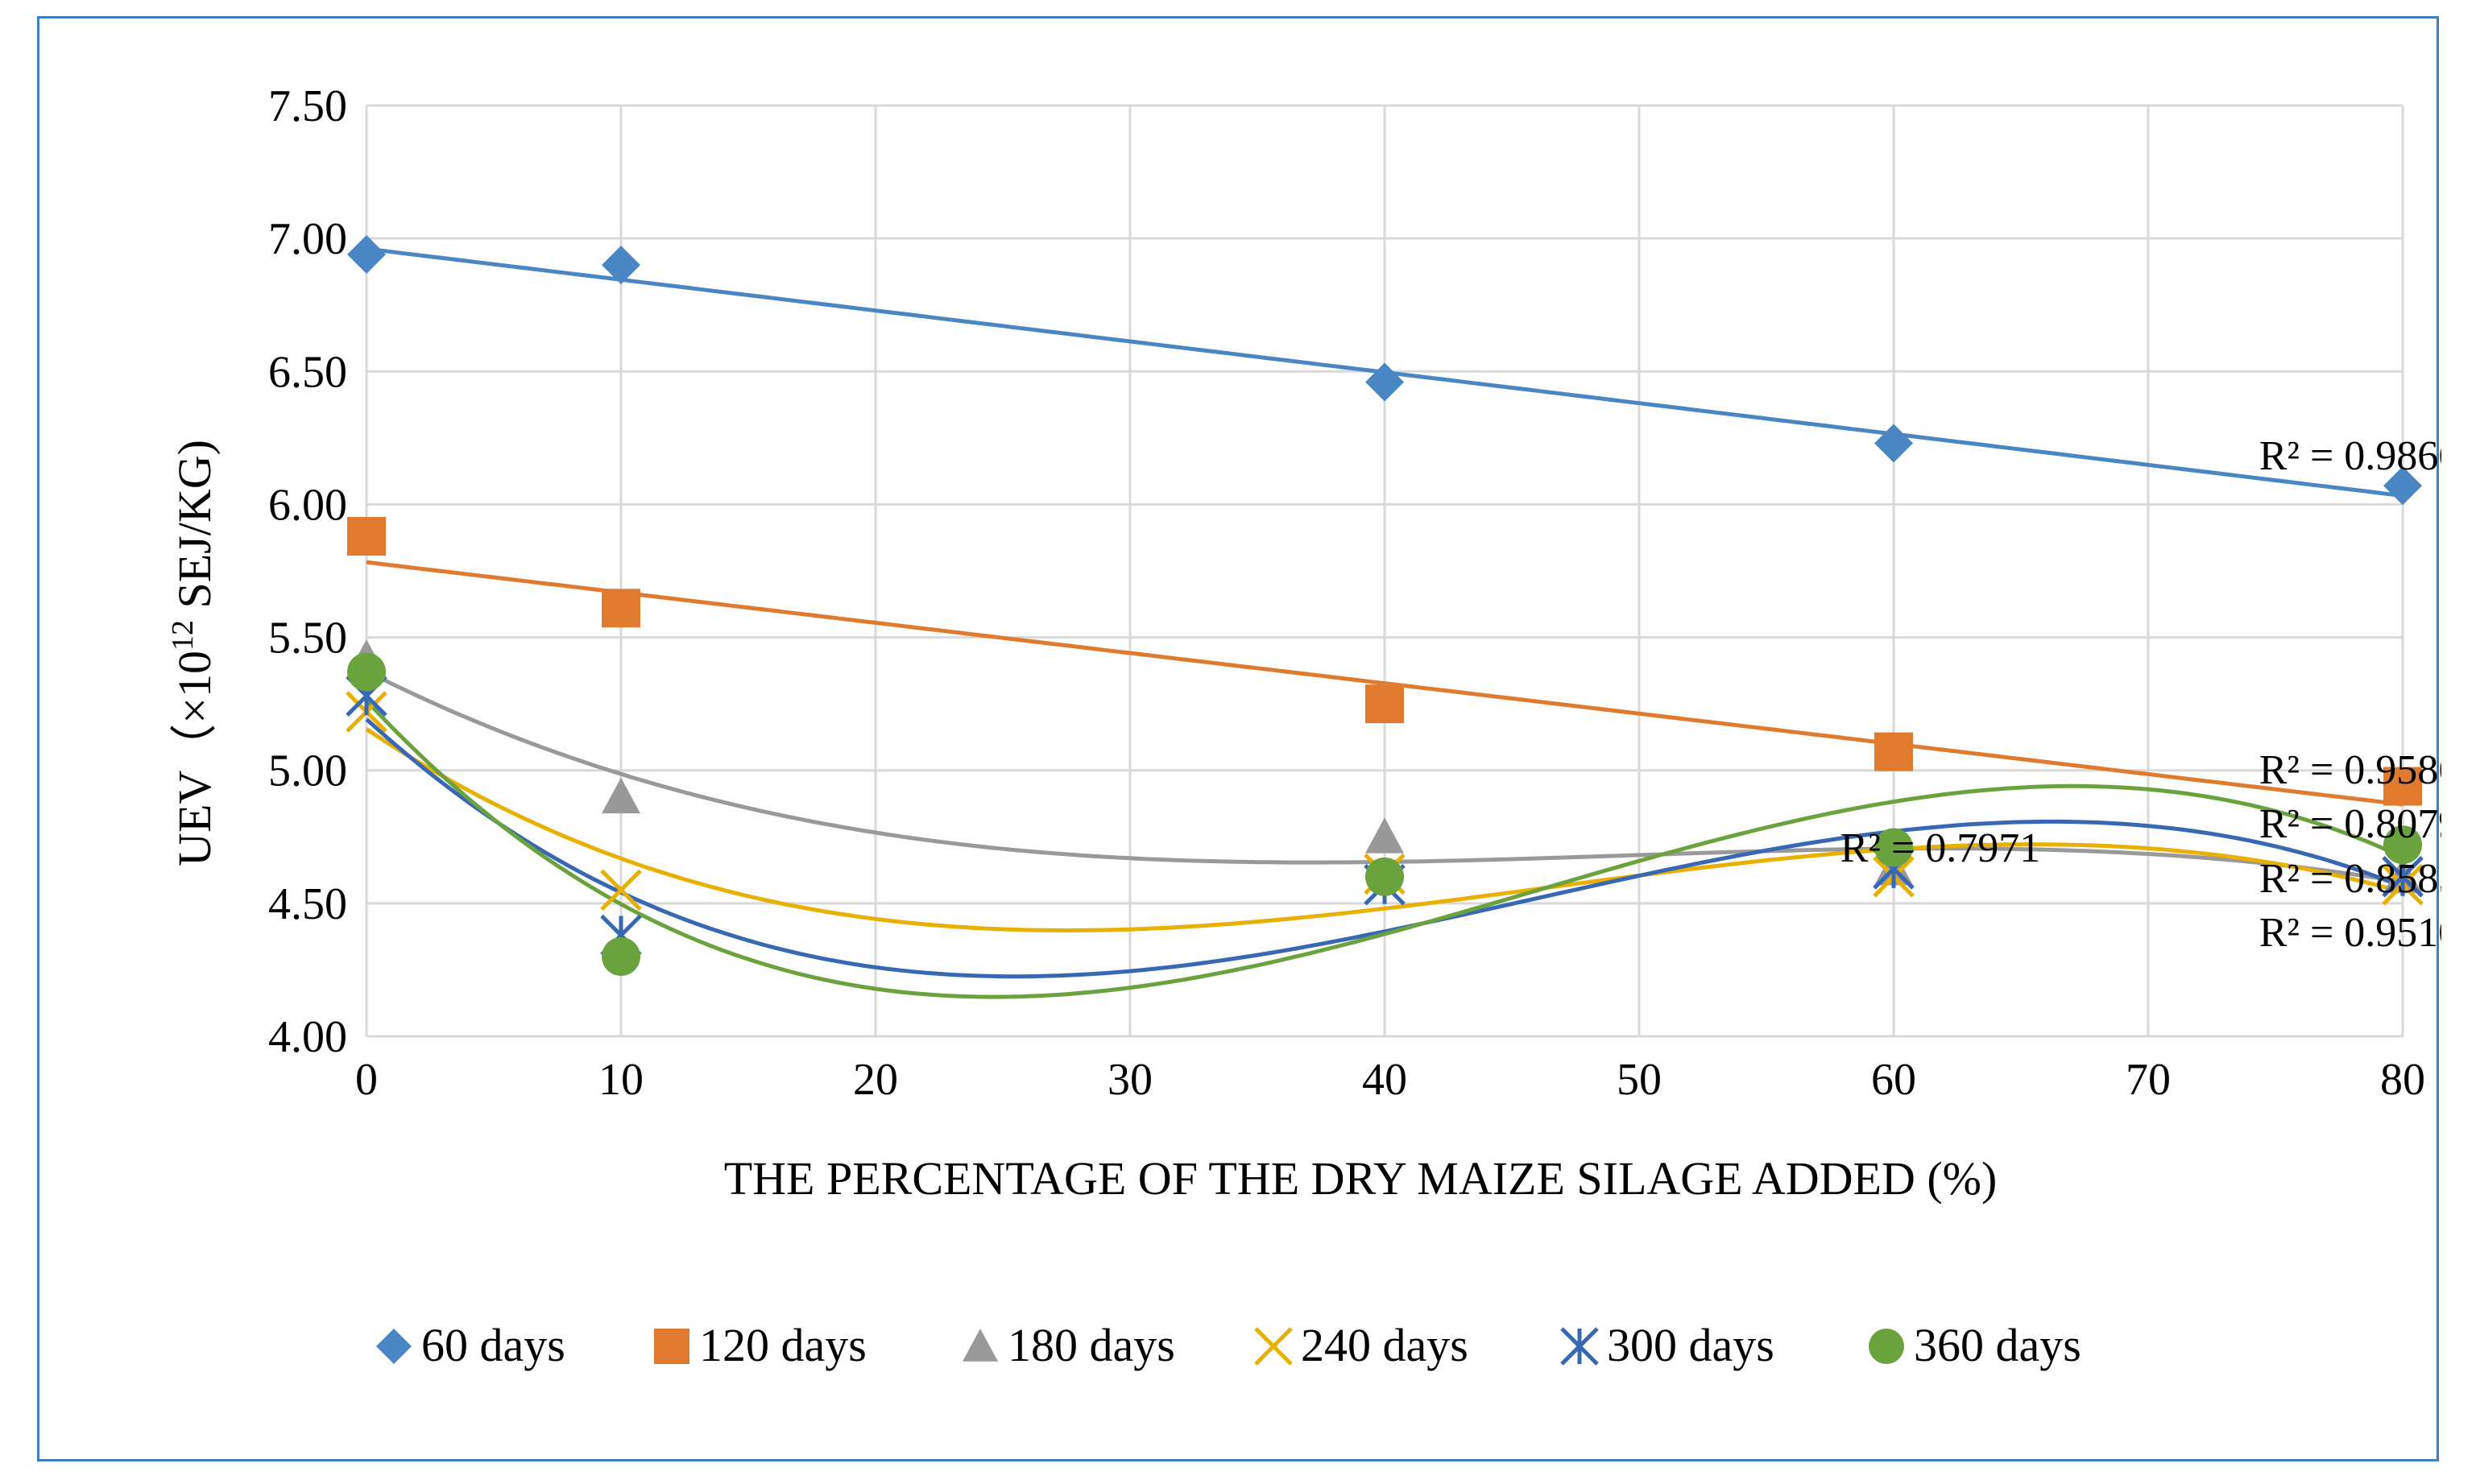 The image size is (2476, 1484). Describe the element at coordinates (183, 635) in the screenshot. I see `y-axis-title-superscript: 12` at that location.